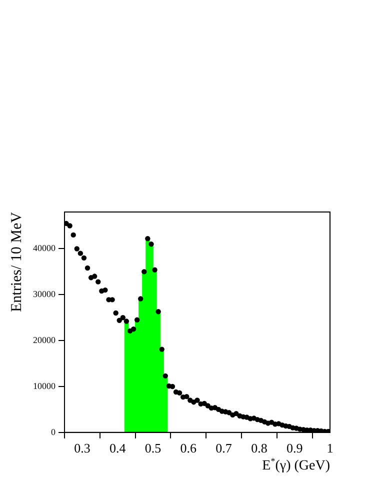  Describe the element at coordinates (44, 385) in the screenshot. I see `y-tick-label: 10000` at that location.